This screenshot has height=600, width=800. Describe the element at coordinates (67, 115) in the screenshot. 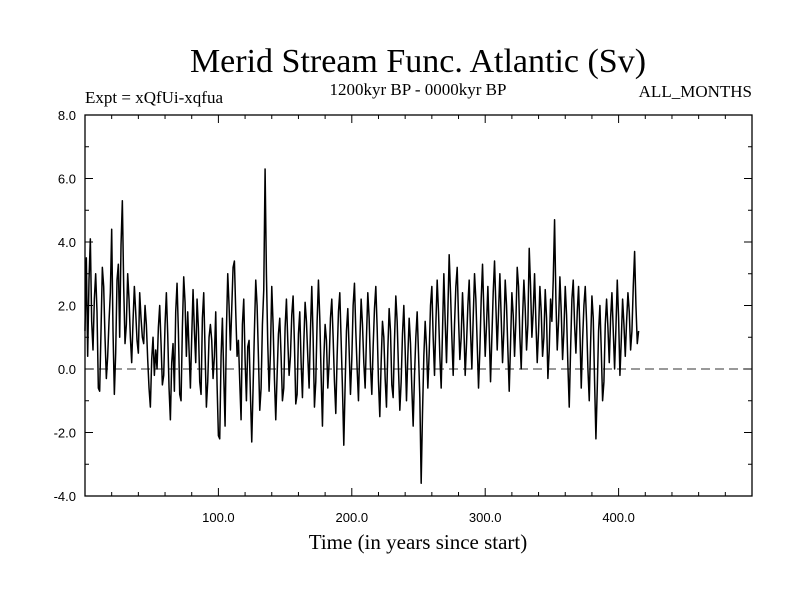

I see `y-tick-label: 8.0` at that location.